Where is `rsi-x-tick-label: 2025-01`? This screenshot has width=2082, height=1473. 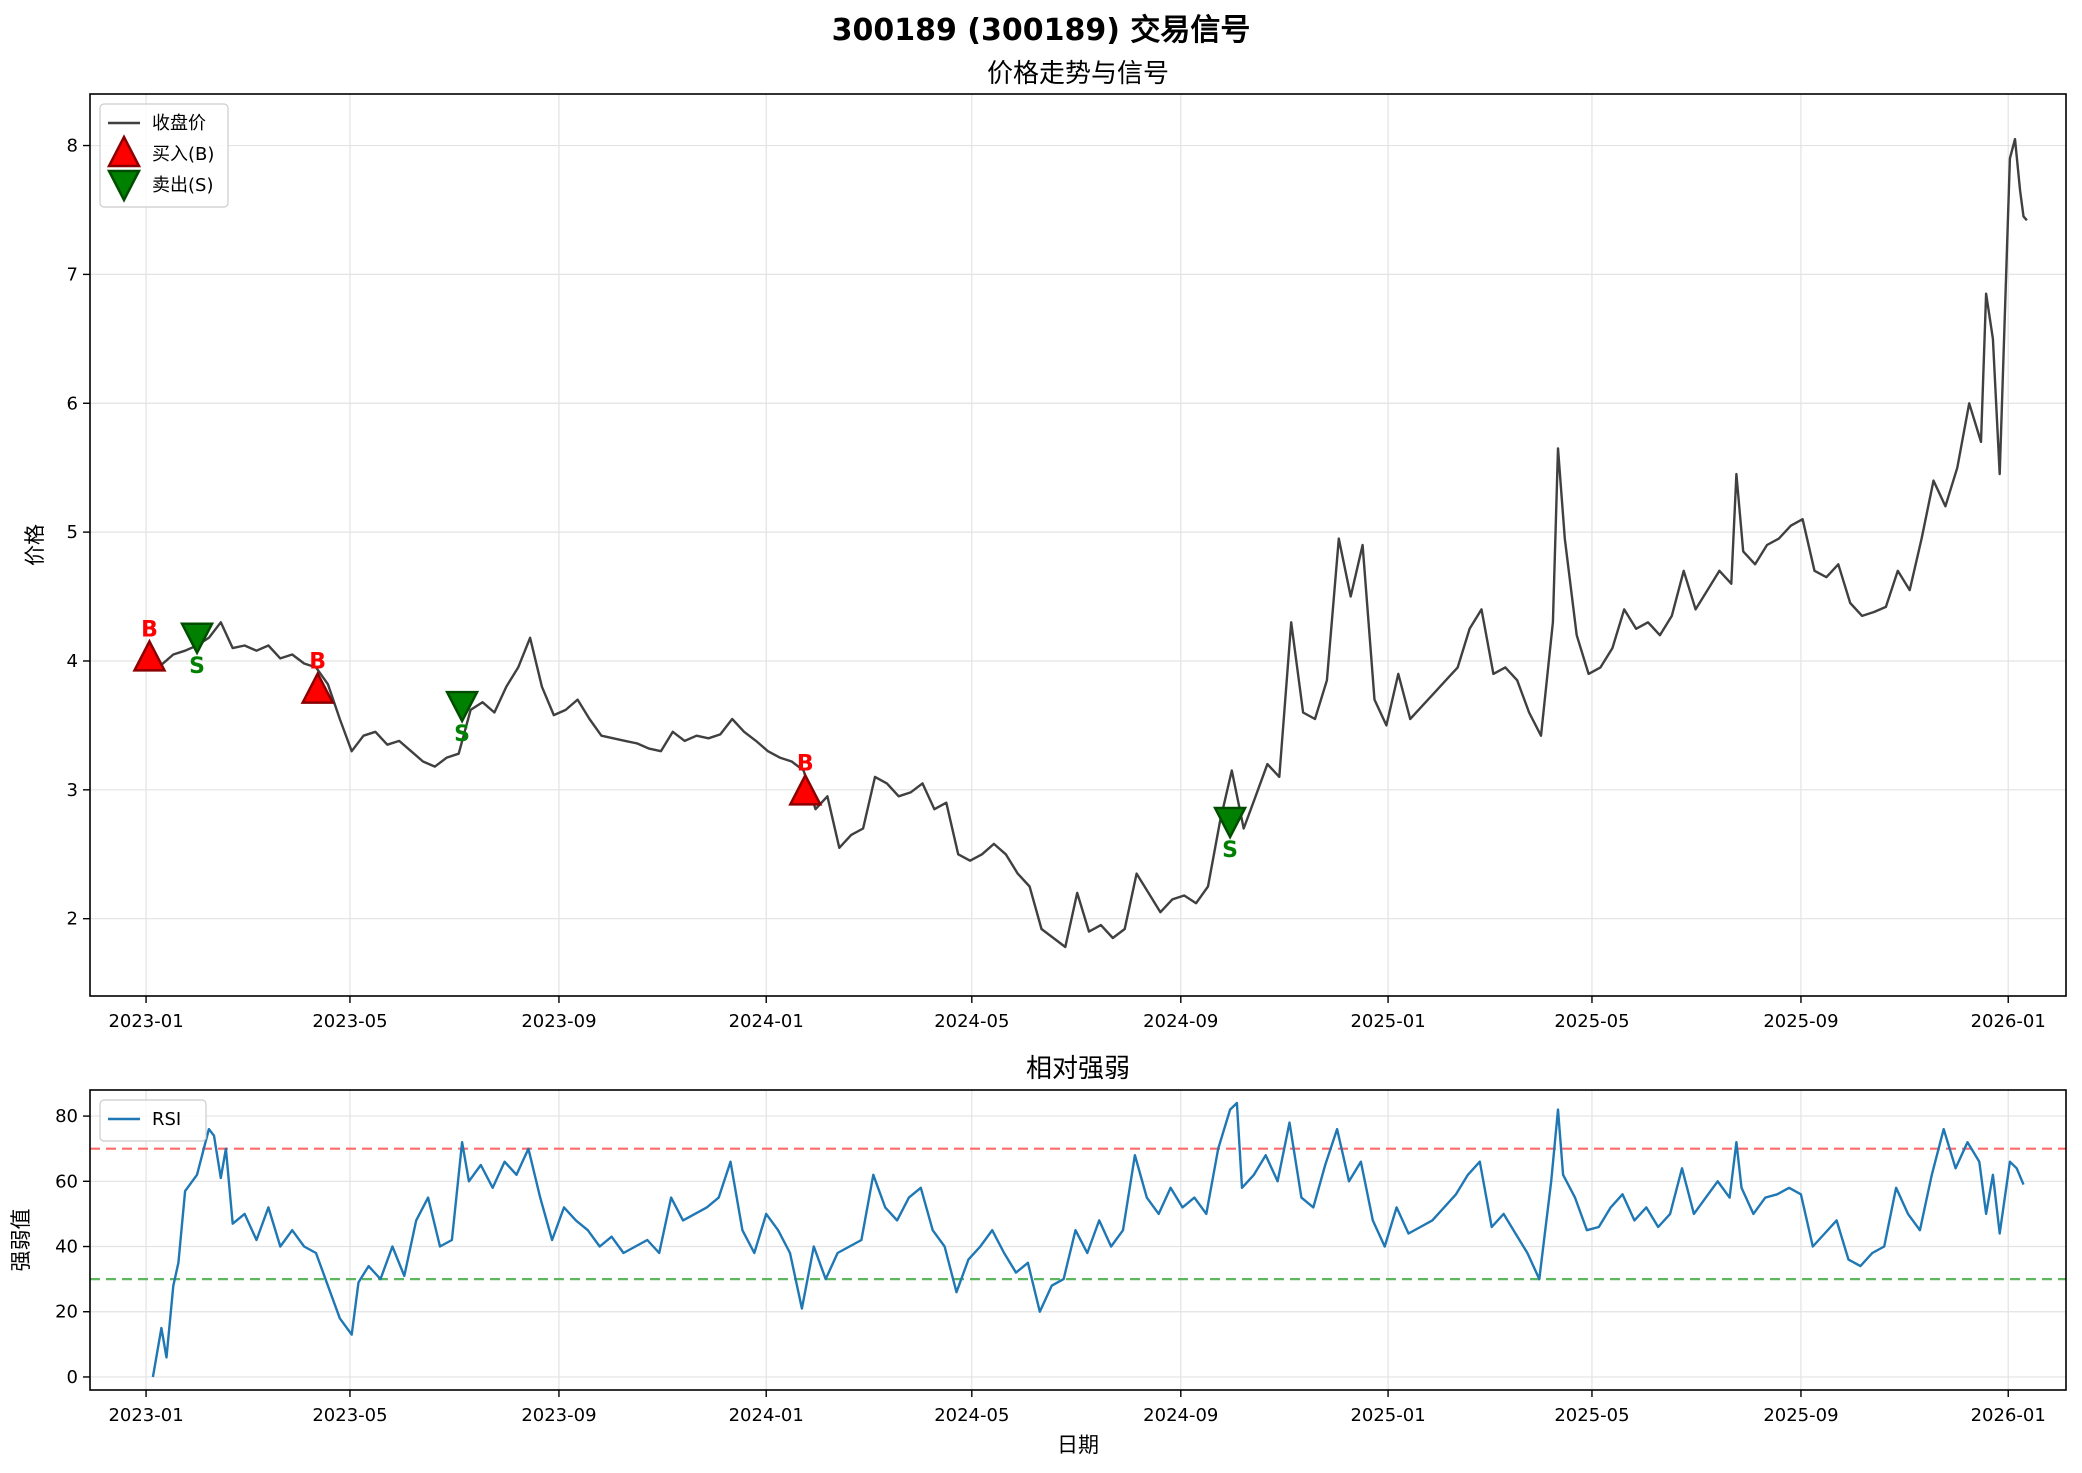
rsi-x-tick-label: 2025-01 is located at coordinates (1387, 1415).